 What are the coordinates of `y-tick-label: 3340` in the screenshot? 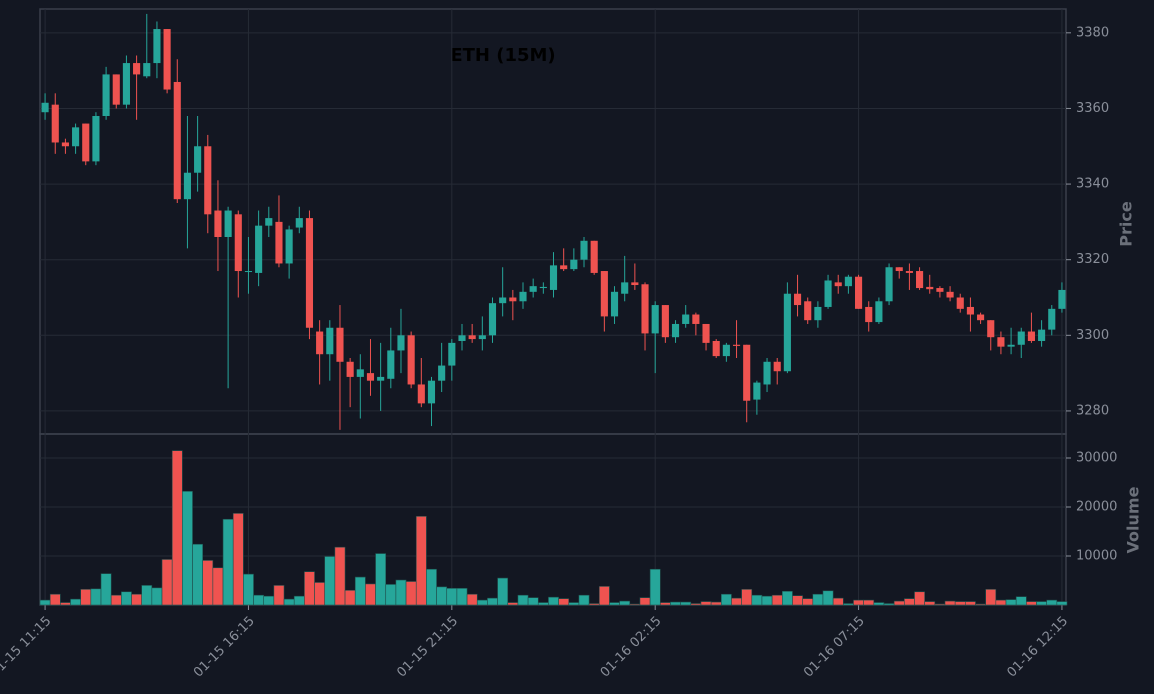 It's located at (1092, 184).